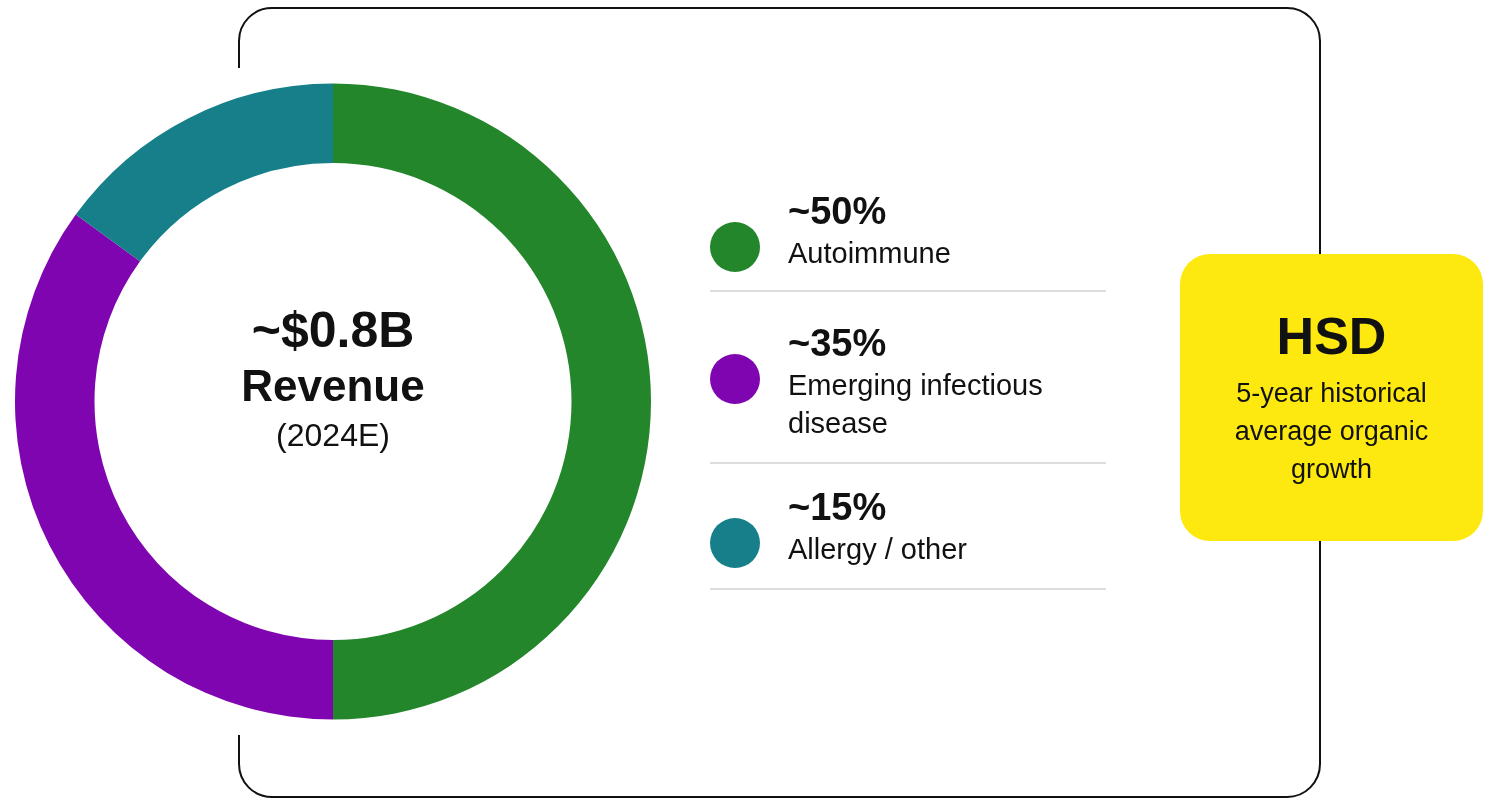 The image size is (1496, 802). Describe the element at coordinates (333, 386) in the screenshot. I see `text: Revenue` at that location.